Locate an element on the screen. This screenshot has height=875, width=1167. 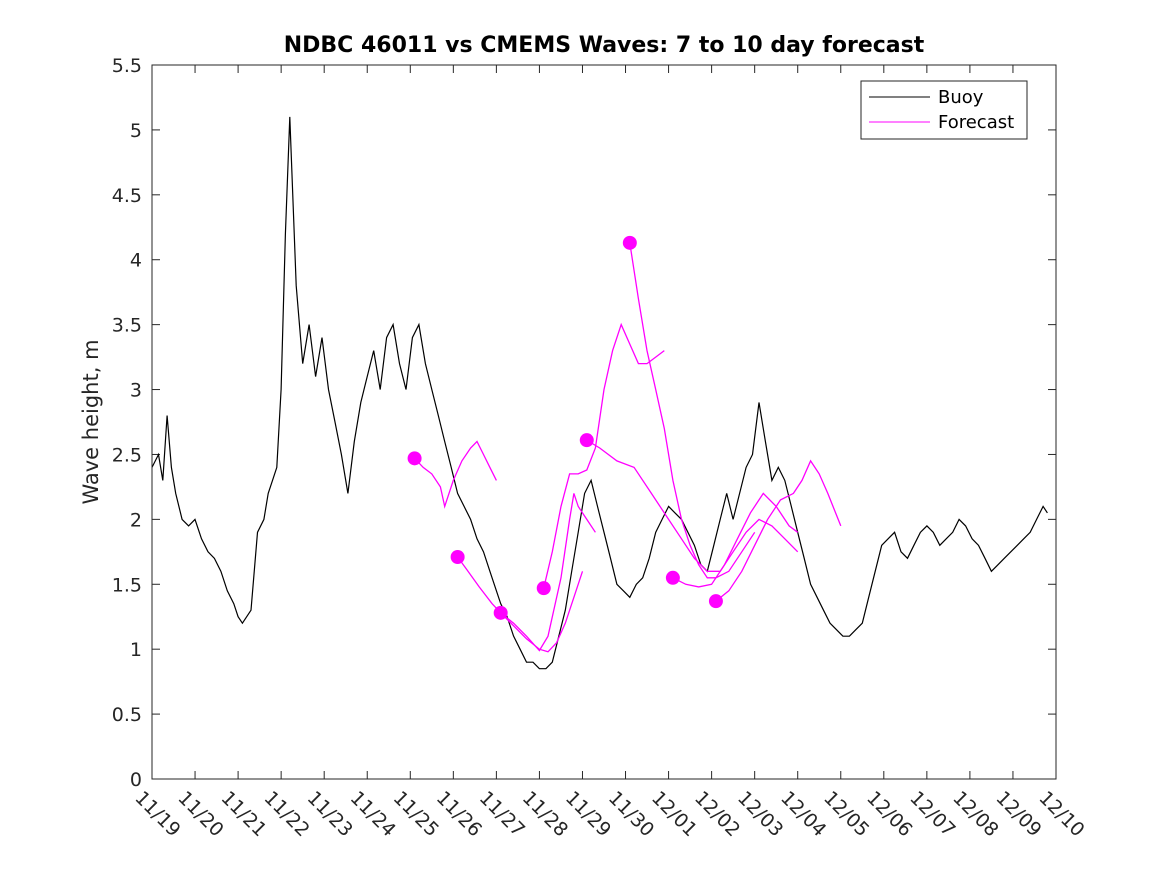
y-tick-label: 3.5 is located at coordinates (127, 326).